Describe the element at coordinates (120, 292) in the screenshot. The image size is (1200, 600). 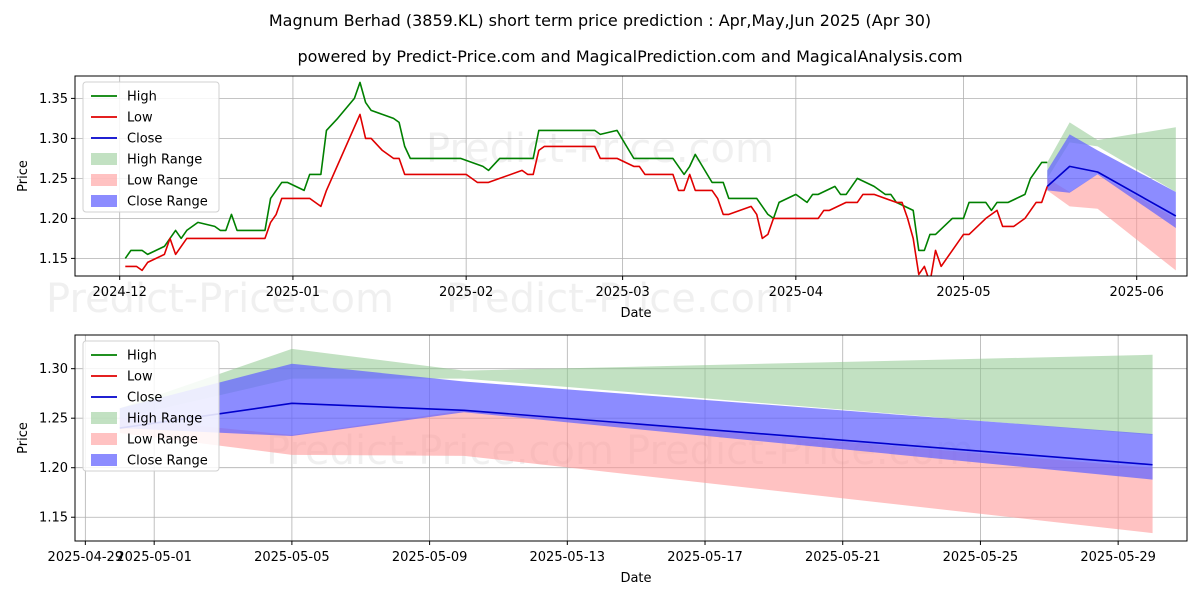
I see `x-tick-label: 2024-12` at that location.